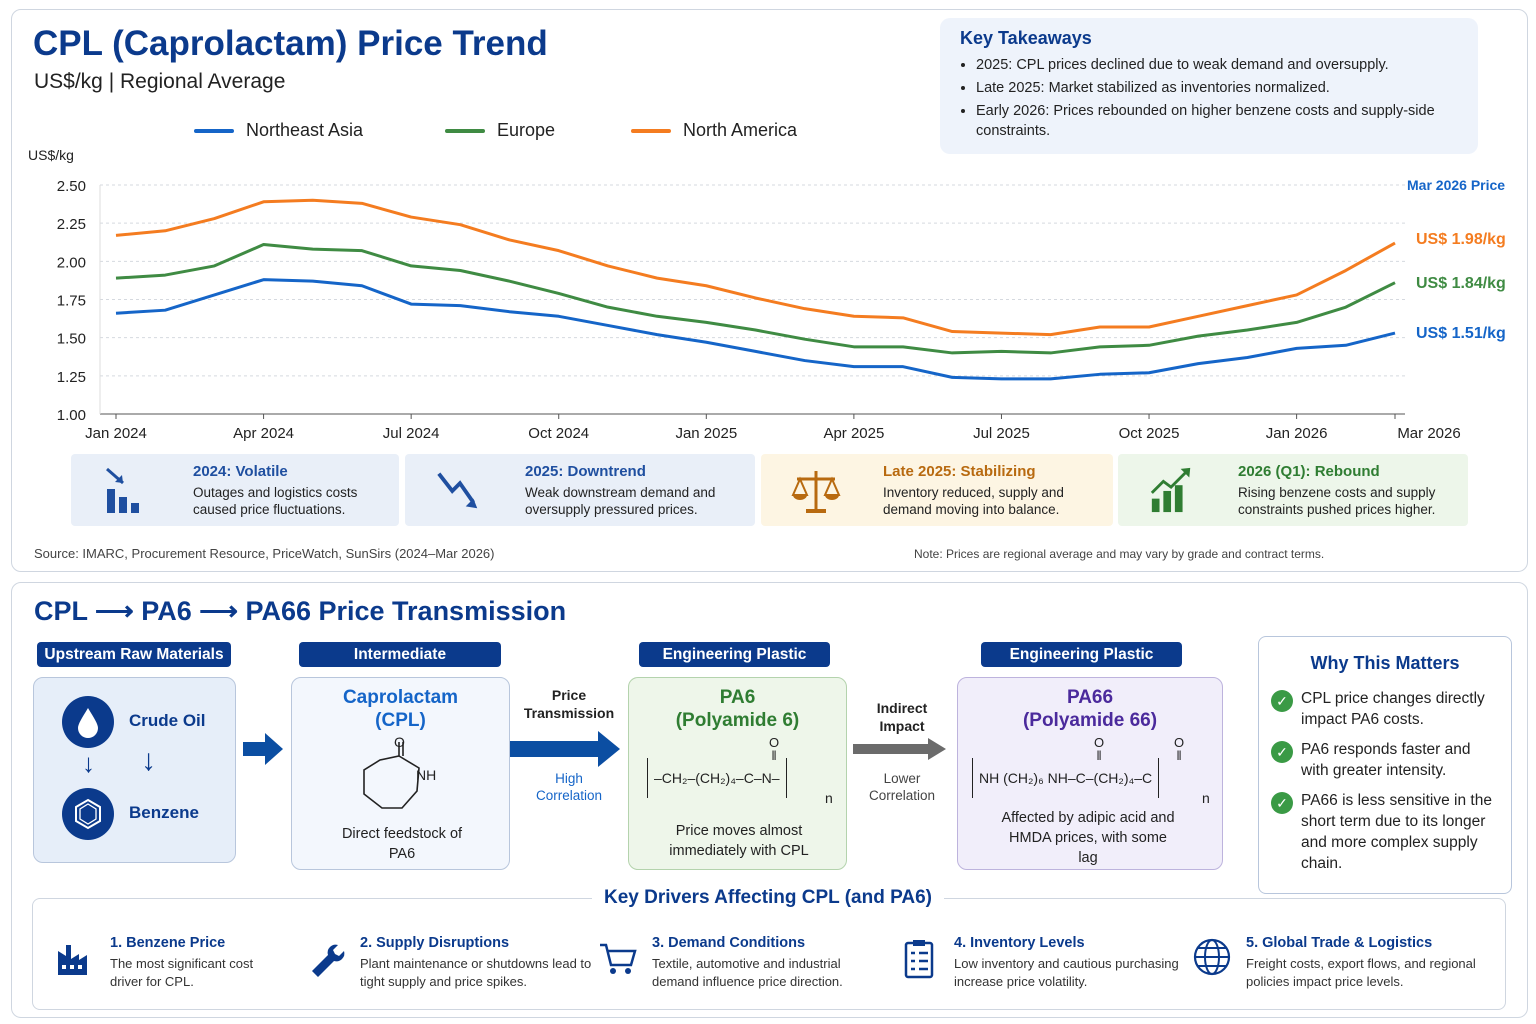  I want to click on legend-europe: Europe, so click(500, 130).